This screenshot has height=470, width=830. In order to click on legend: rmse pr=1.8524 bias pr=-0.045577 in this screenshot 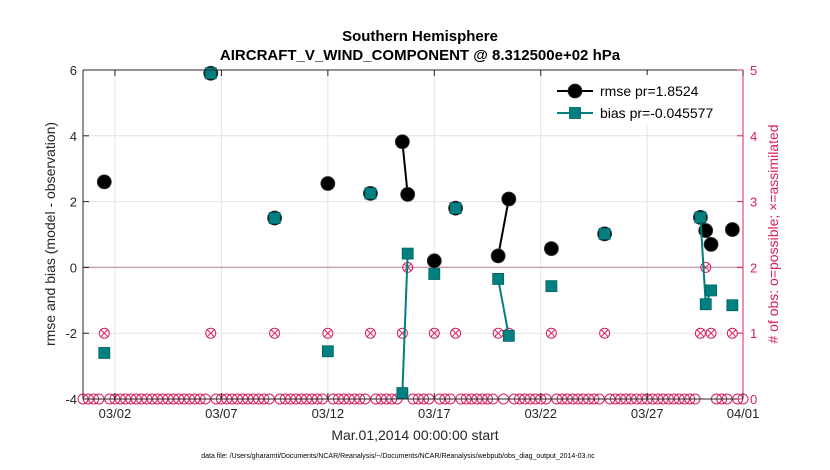, I will do `click(642, 100)`.